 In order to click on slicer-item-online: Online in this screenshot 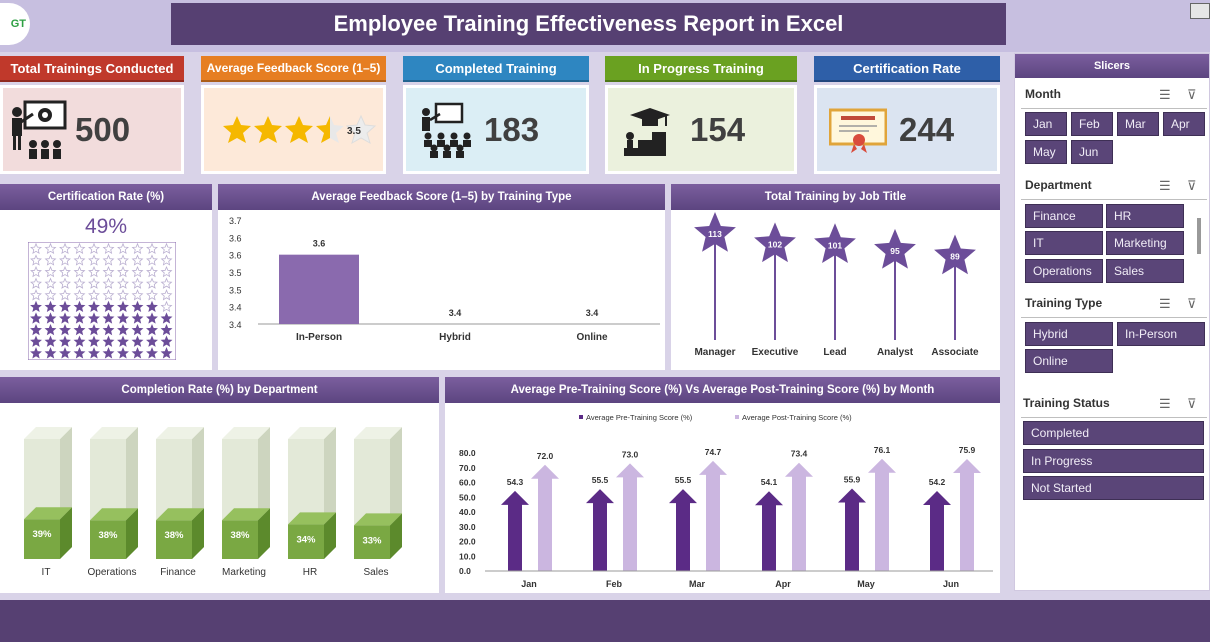, I will do `click(1069, 361)`.